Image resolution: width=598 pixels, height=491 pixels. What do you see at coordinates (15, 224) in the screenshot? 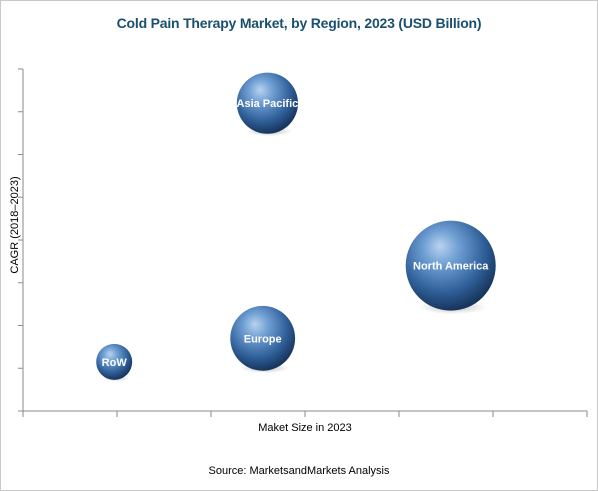
I see `y-axis-title: CAGR (2018–2023)` at bounding box center [15, 224].